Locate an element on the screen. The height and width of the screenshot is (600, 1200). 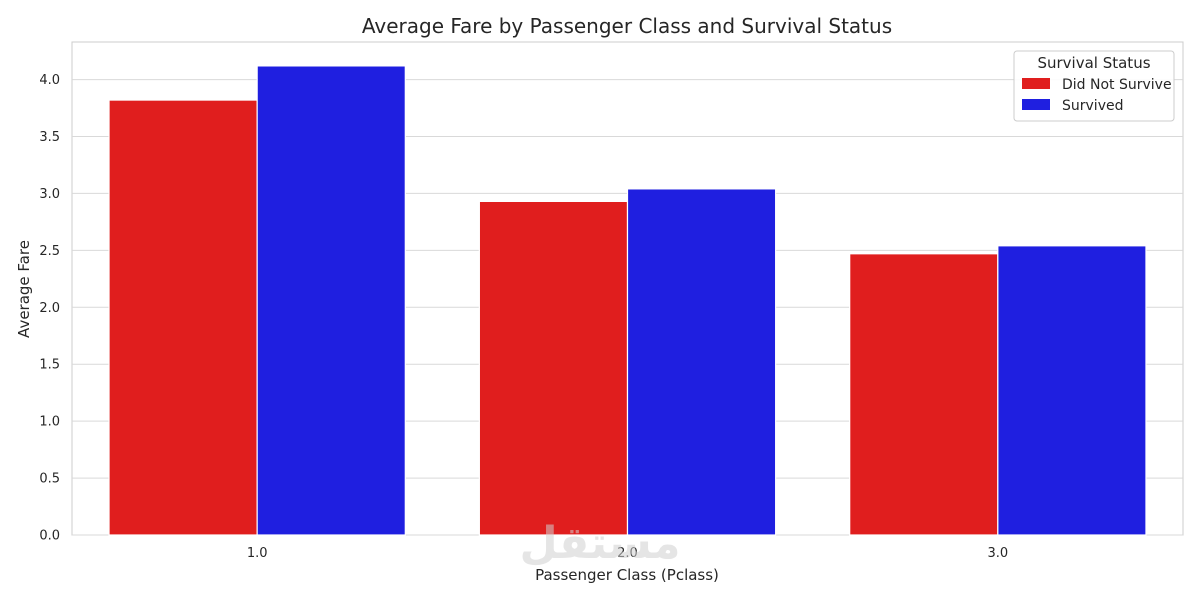
legend-label: Did Not Survive is located at coordinates (1117, 85).